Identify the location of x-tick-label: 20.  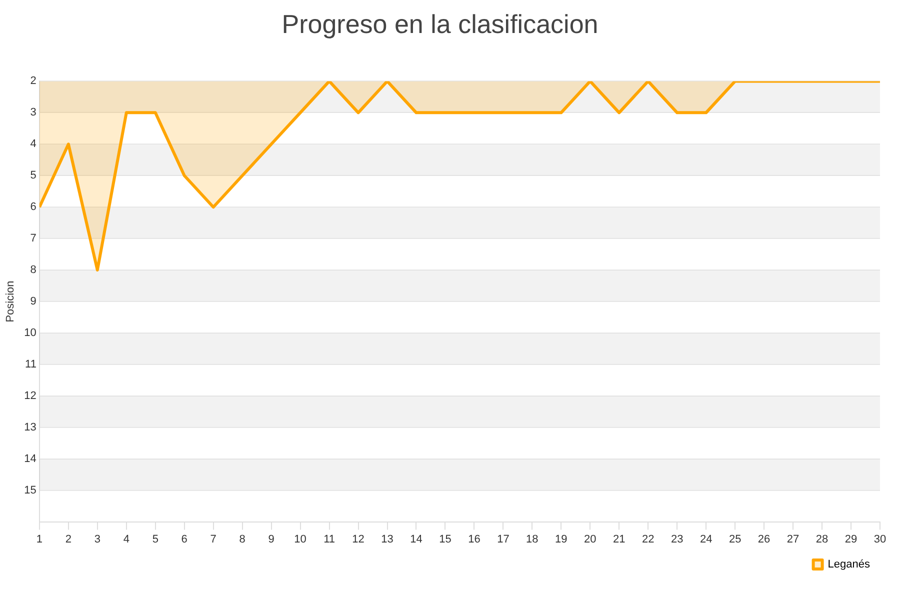
(590, 539).